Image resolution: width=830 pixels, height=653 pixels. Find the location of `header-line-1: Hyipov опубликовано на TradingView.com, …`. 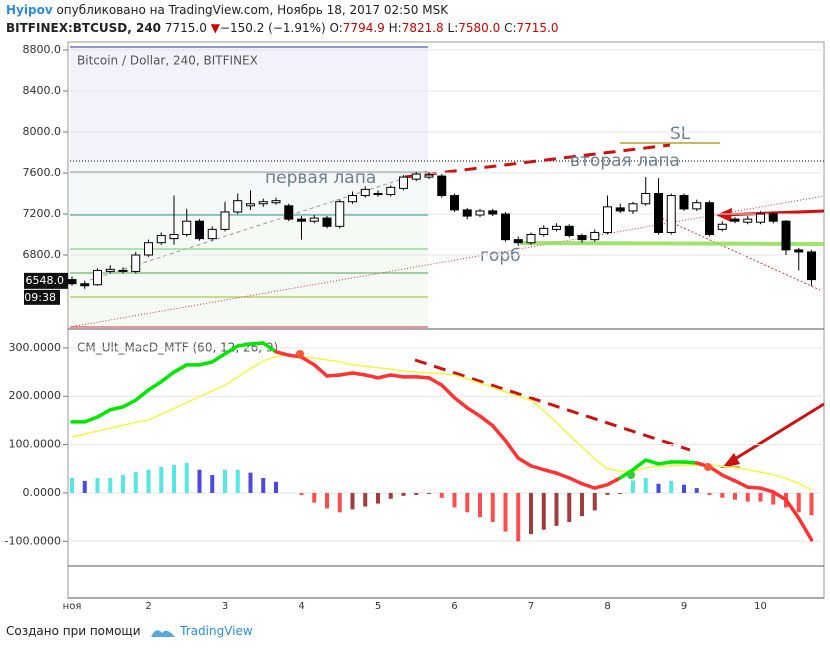

header-line-1: Hyipov опубликовано на TradingView.com, … is located at coordinates (227, 10).